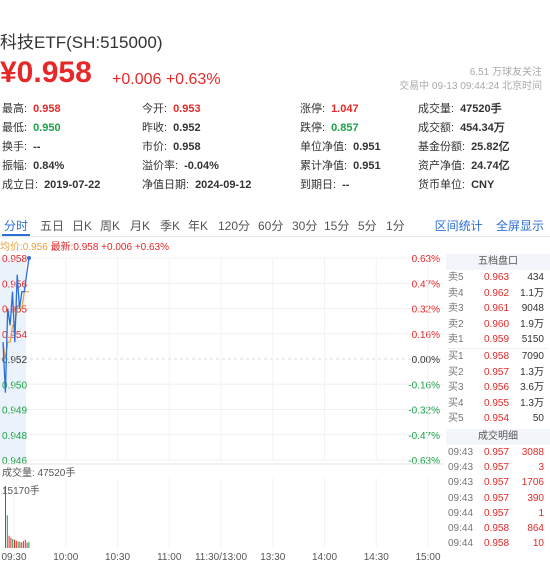  Describe the element at coordinates (497, 419) in the screenshot. I see `level-price: 0.954` at that location.